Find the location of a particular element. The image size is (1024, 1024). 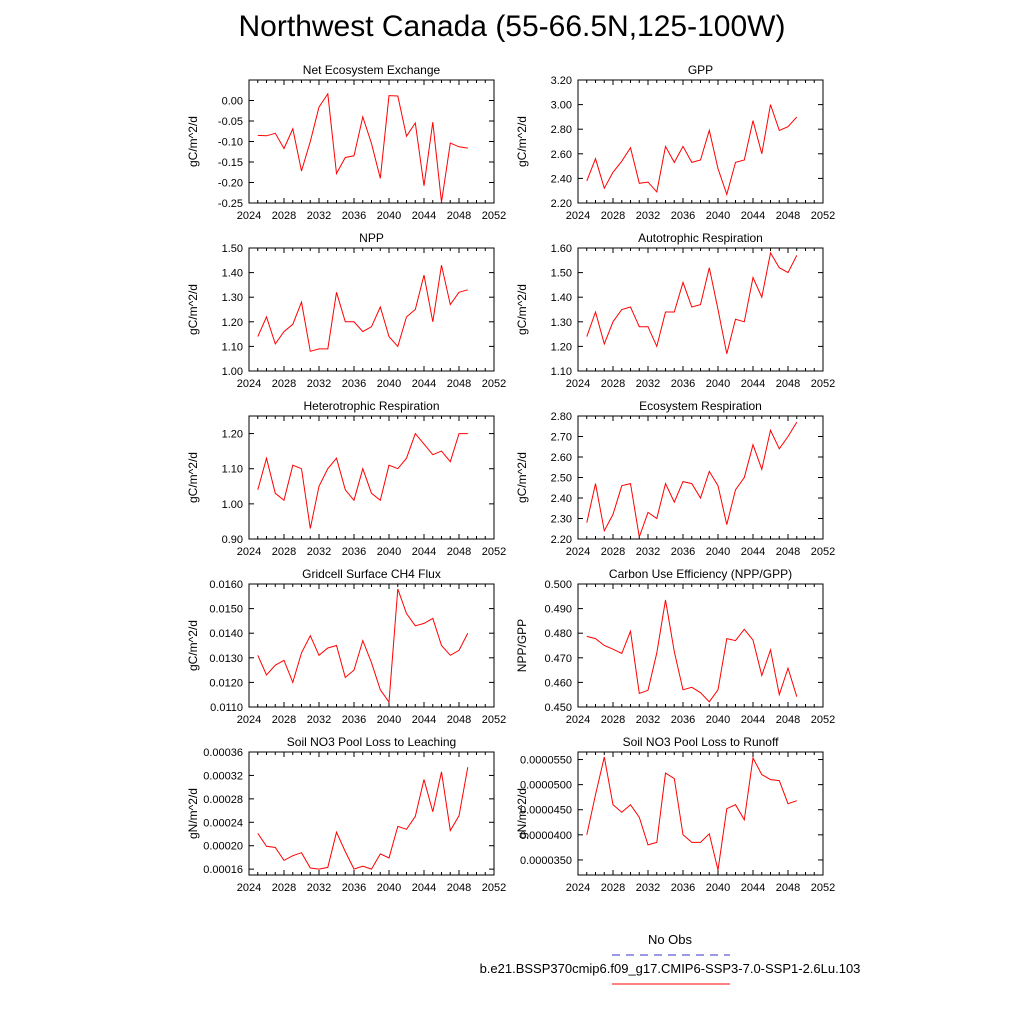

panel-1-ytick-label: -0.15 is located at coordinates (230, 163).